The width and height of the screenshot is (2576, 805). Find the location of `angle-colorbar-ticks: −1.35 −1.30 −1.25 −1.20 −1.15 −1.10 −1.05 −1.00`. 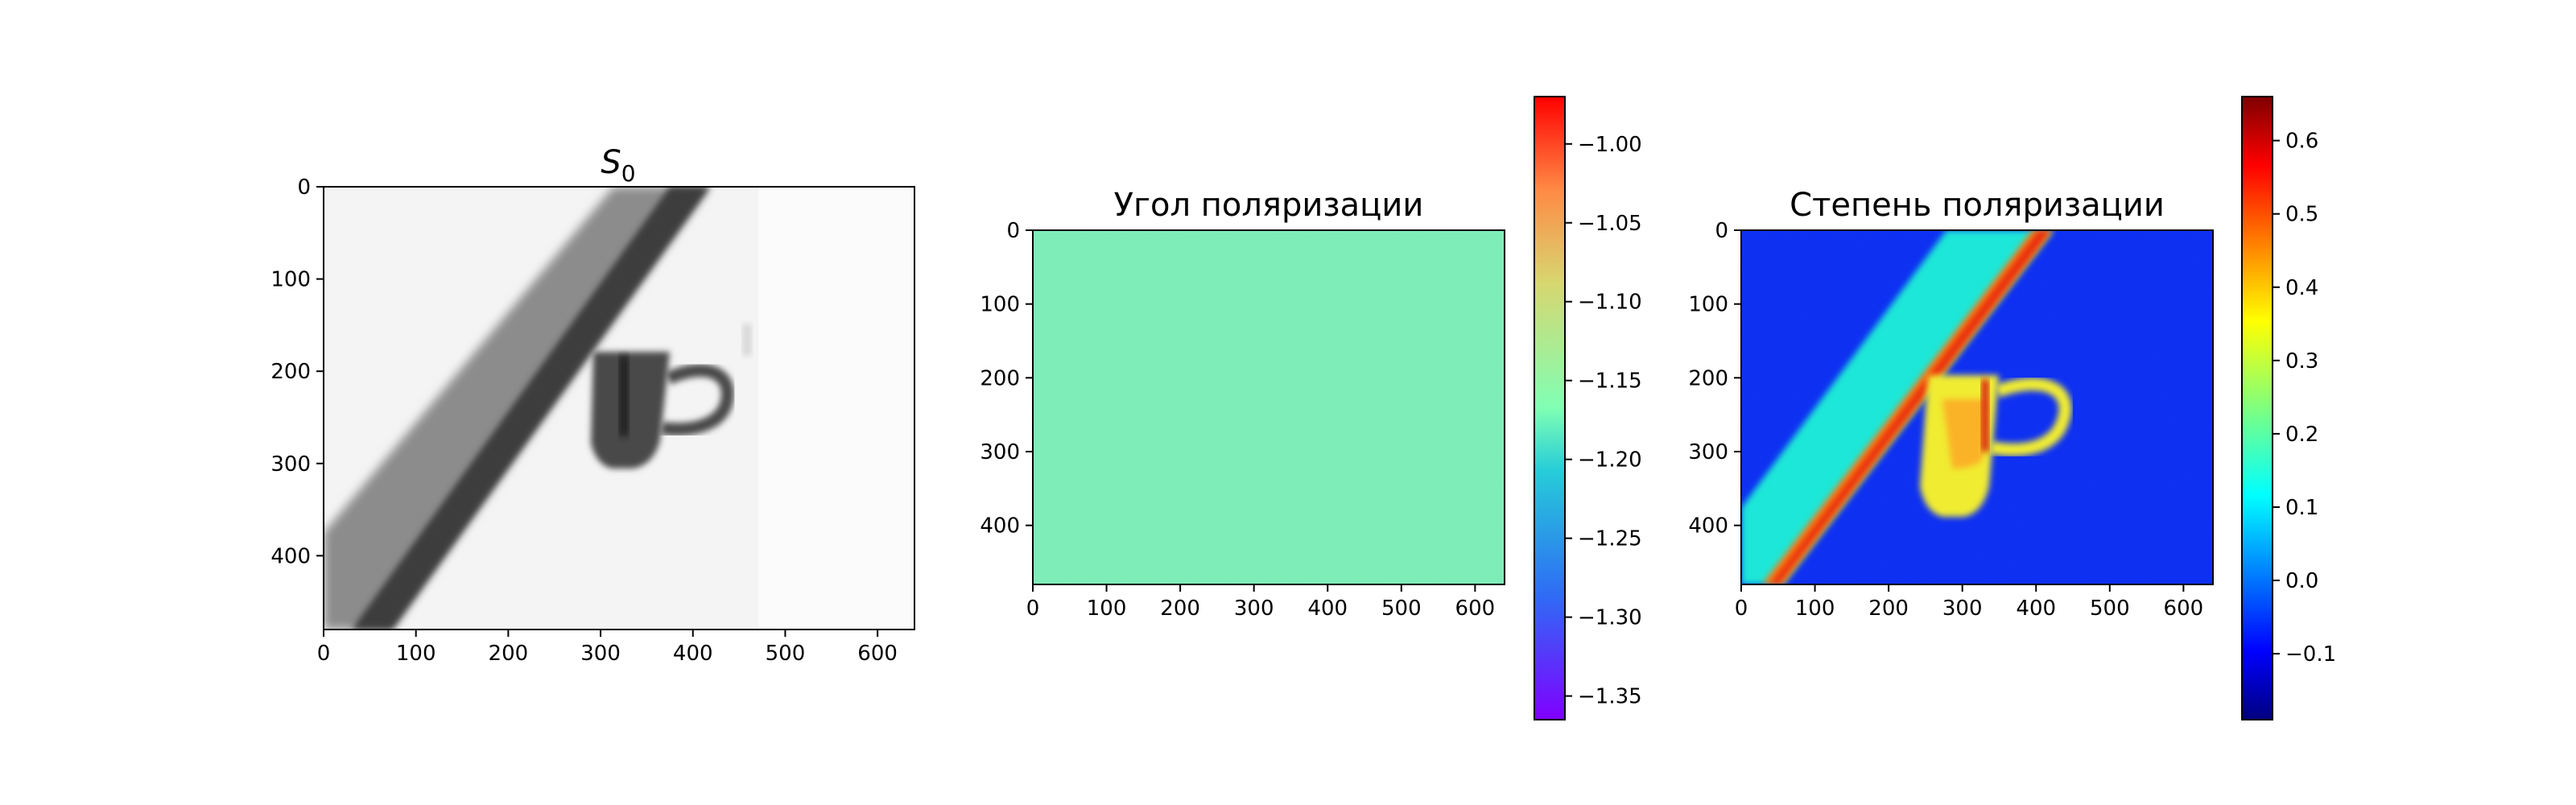

angle-colorbar-ticks: −1.35 −1.30 −1.25 −1.20 −1.15 −1.10 −1.05 −1.00 is located at coordinates (1603, 421).